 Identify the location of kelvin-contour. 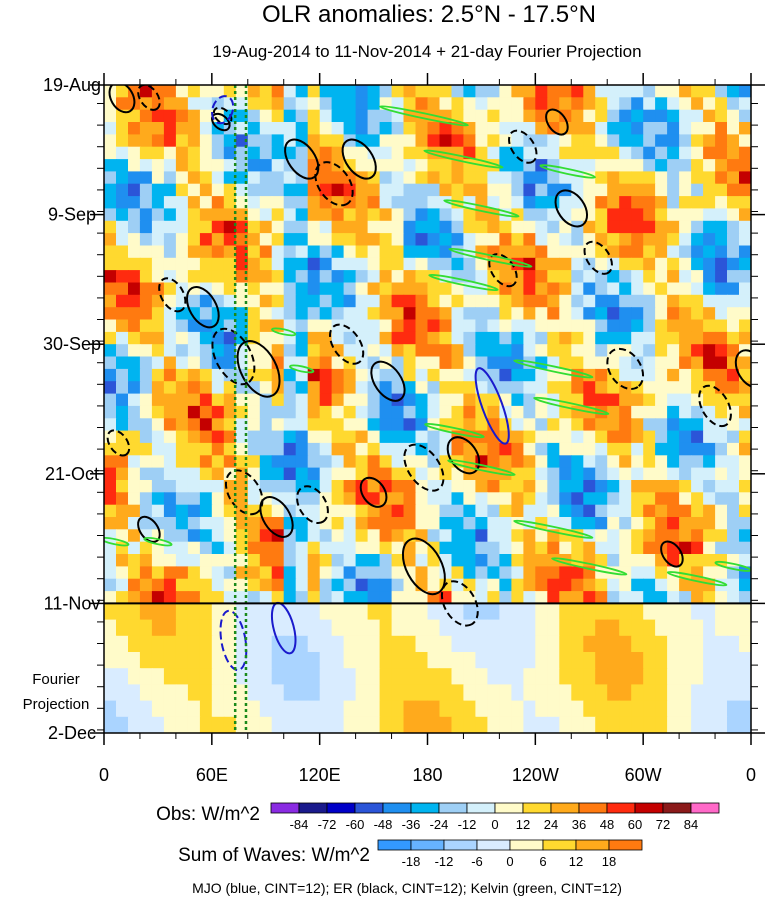
(423, 116).